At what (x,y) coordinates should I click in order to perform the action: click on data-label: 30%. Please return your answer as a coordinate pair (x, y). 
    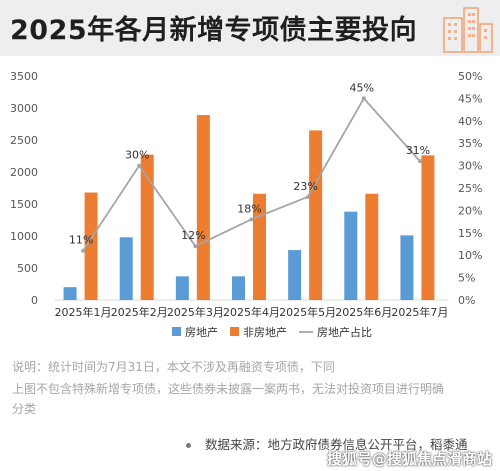
    Looking at the image, I should click on (137, 155).